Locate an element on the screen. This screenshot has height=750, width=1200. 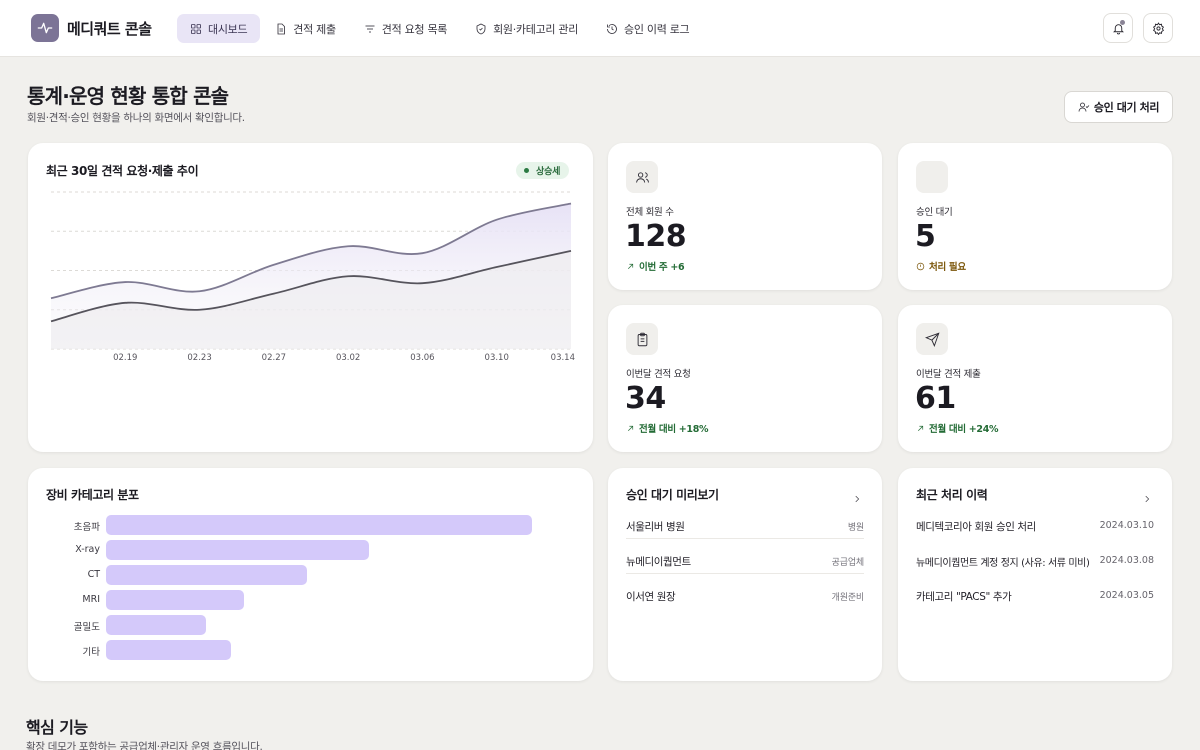
stat-note-text: 전월 대비 +18% is located at coordinates (674, 429).